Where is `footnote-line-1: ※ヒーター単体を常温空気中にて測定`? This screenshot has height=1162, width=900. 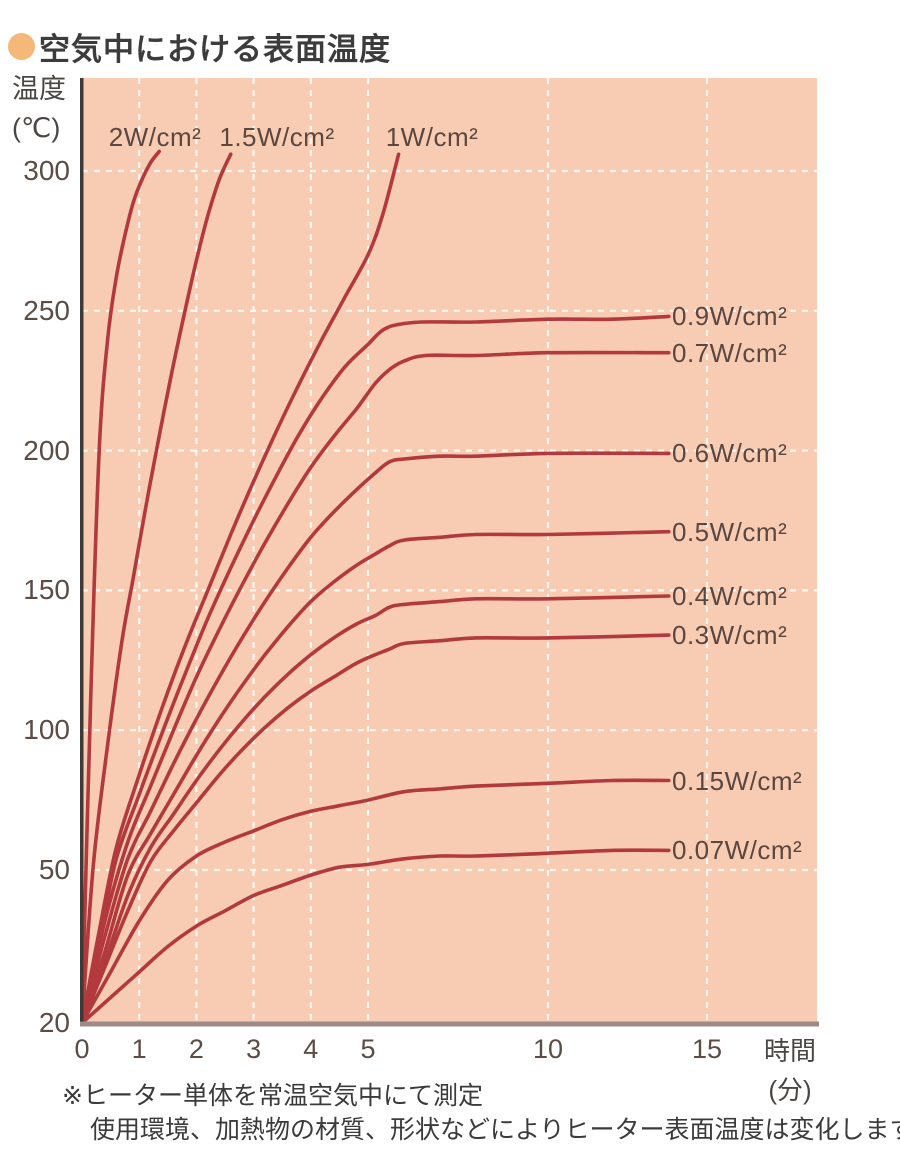
footnote-line-1: ※ヒーター単体を常温空気中にて測定 is located at coordinates (272, 1096).